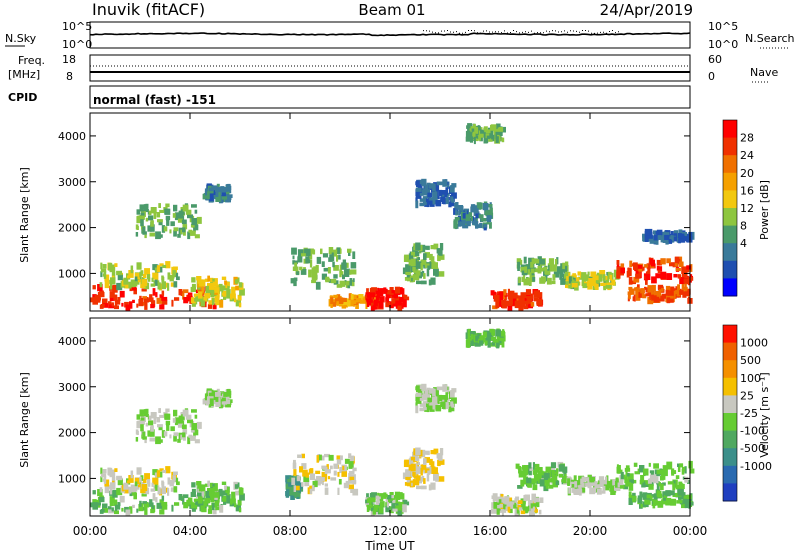 The image size is (800, 554). What do you see at coordinates (747, 190) in the screenshot?
I see `colorbar-tick-label: 16` at bounding box center [747, 190].